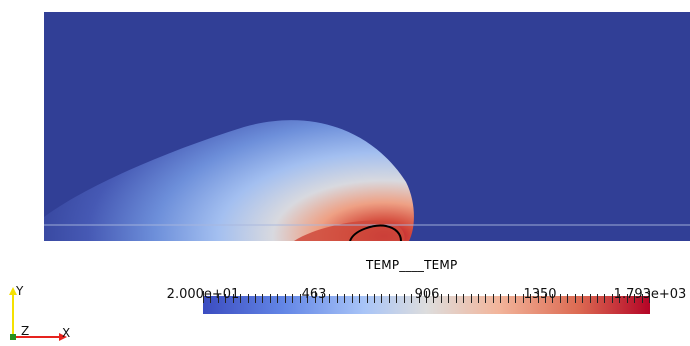 Image resolution: width=690 pixels, height=346 pixels. Describe the element at coordinates (412, 265) in the screenshot. I see `colorbar-title: TEMP____TEMP` at that location.